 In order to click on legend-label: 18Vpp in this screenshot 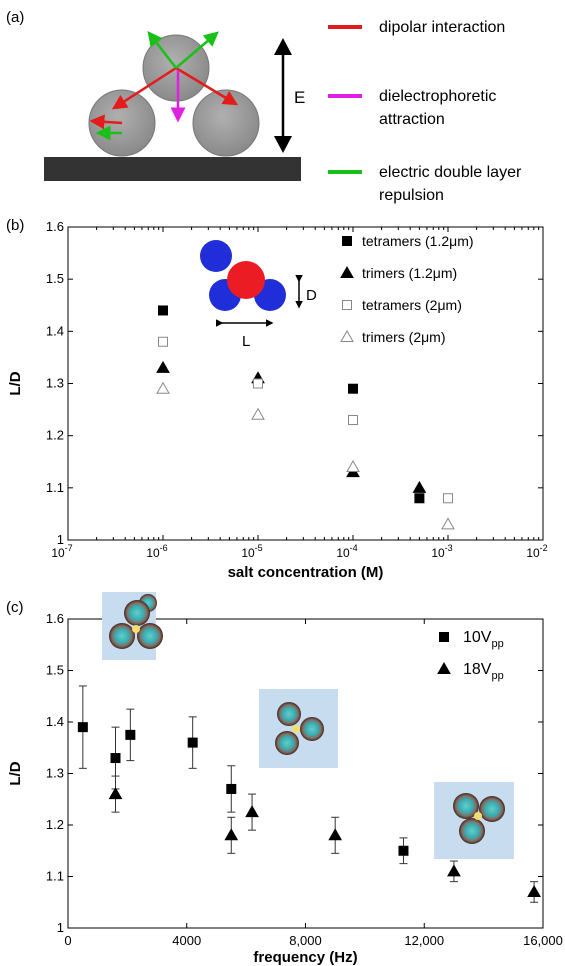, I will do `click(483, 671)`.